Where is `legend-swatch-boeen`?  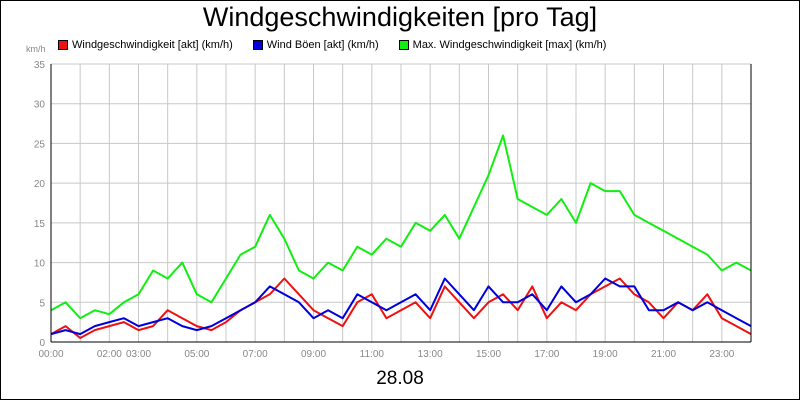 legend-swatch-boeen is located at coordinates (257, 45).